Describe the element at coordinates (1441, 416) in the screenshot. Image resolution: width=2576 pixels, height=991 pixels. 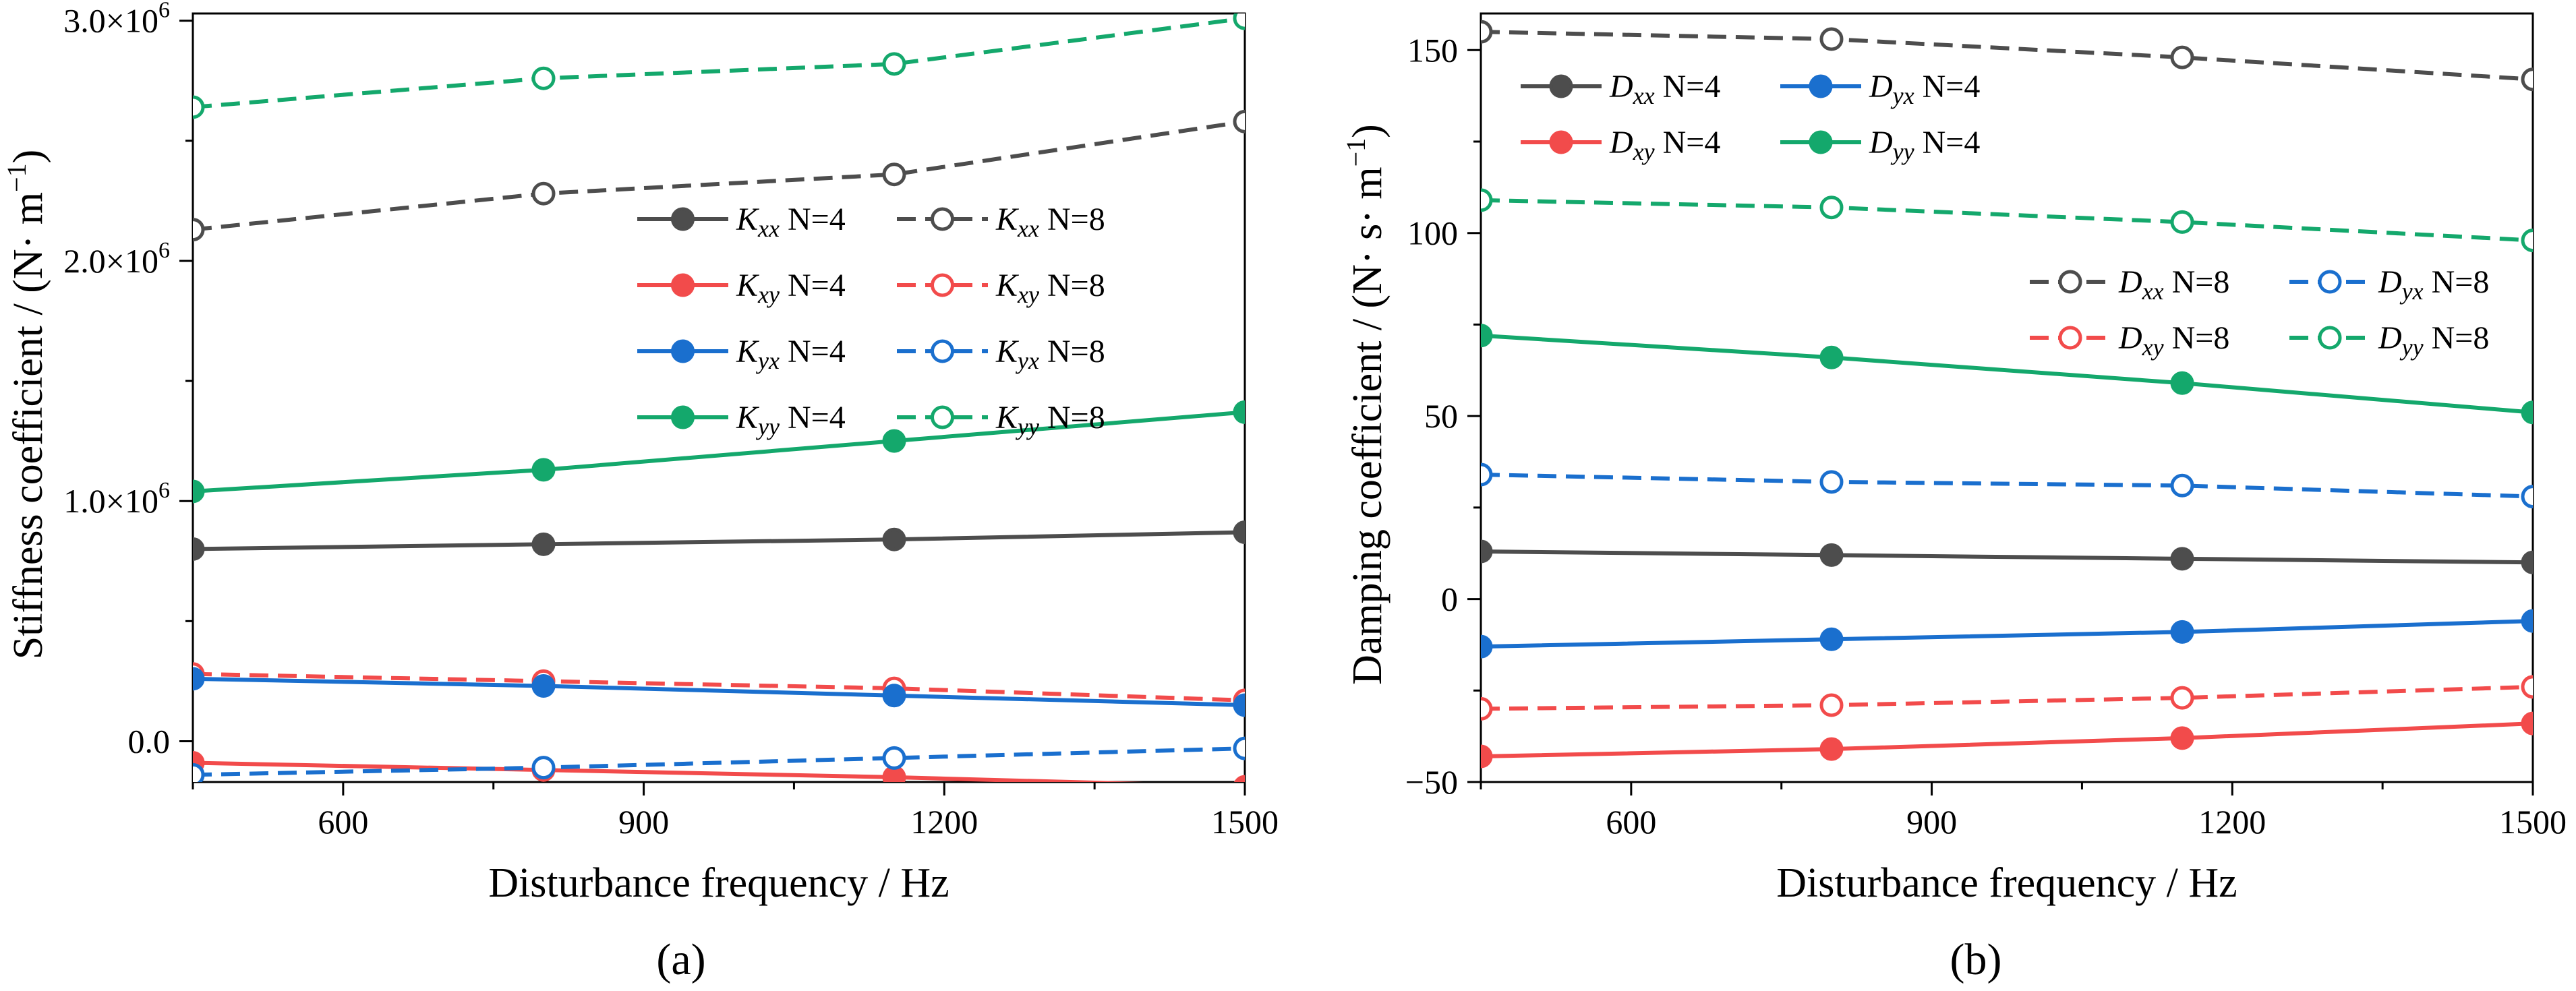
I see `text-span: 50` at that location.